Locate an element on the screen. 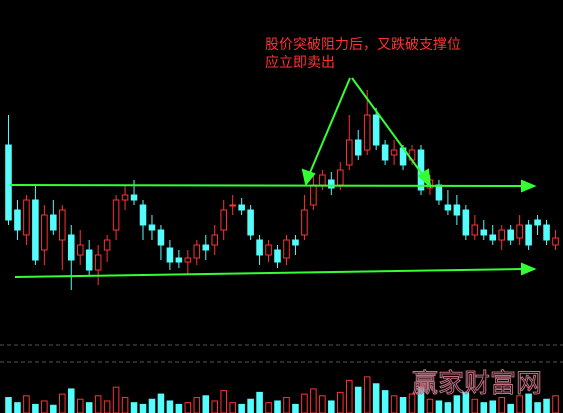 Image resolution: width=563 pixels, height=413 pixels. support-line is located at coordinates (269, 273).